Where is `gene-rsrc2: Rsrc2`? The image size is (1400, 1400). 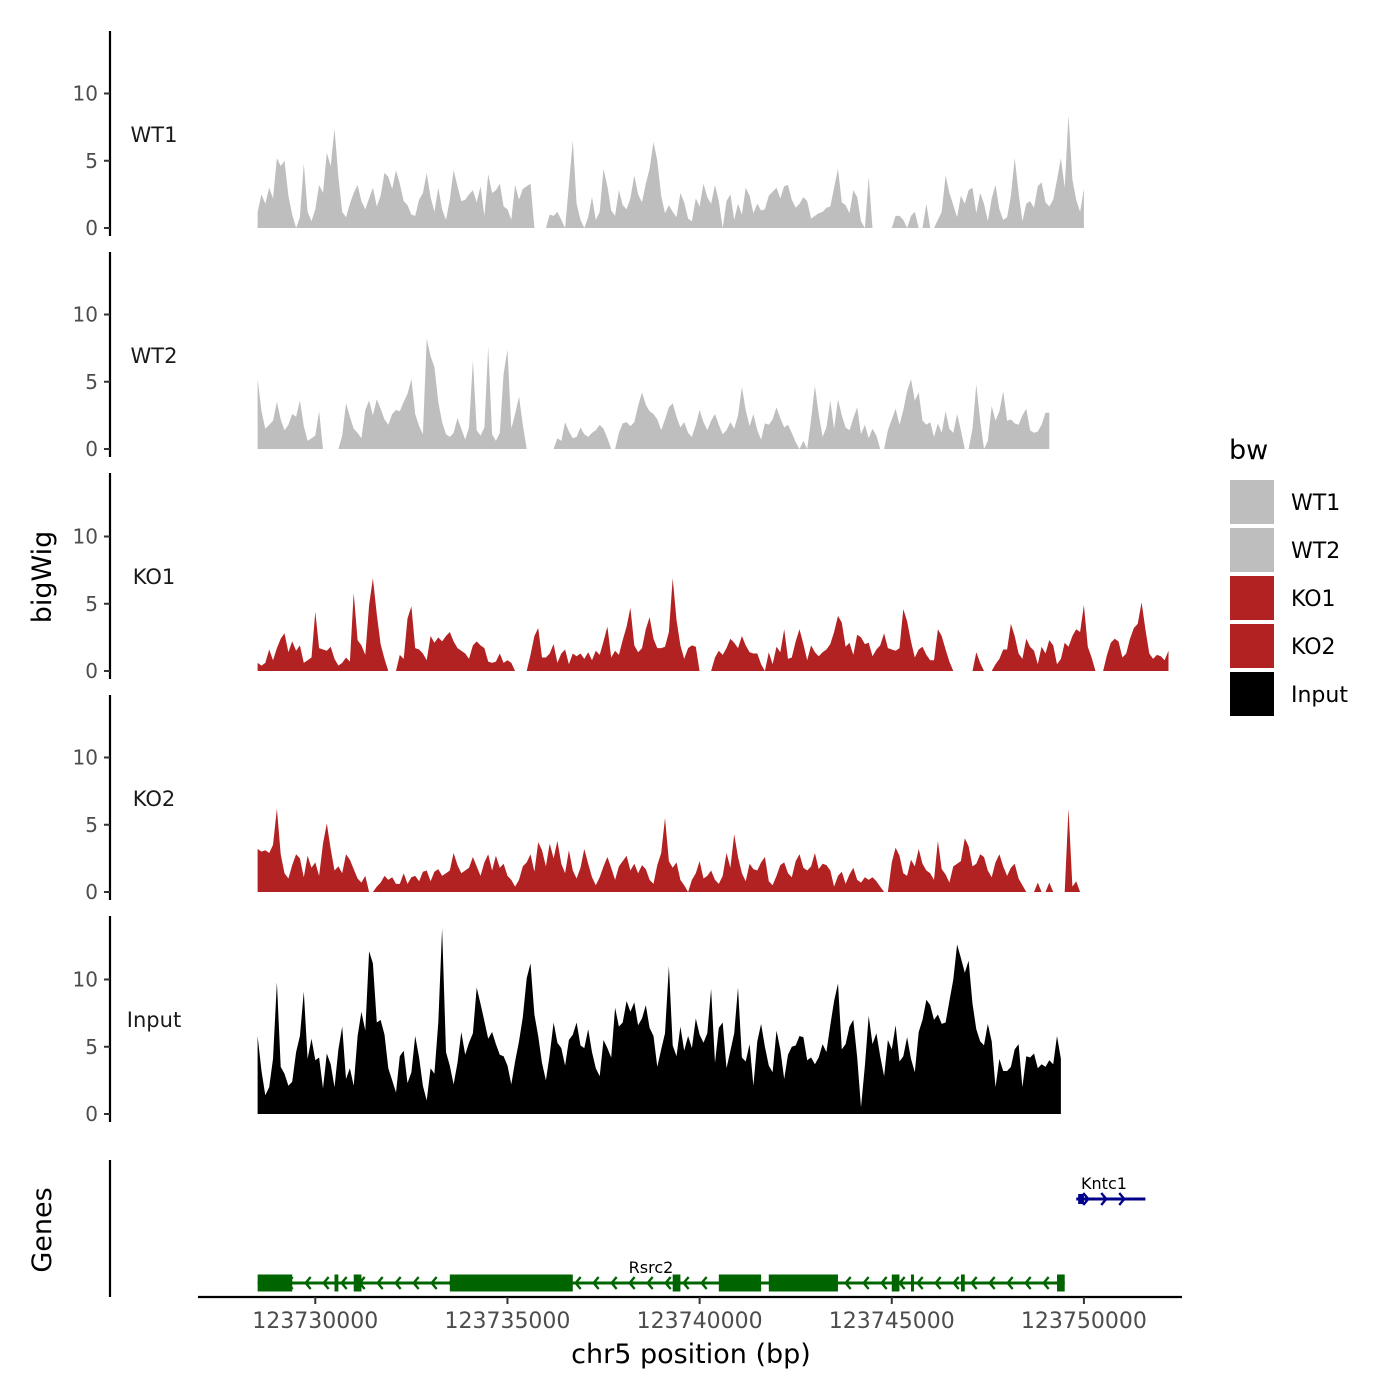
gene-rsrc2: Rsrc2 is located at coordinates (661, 1275).